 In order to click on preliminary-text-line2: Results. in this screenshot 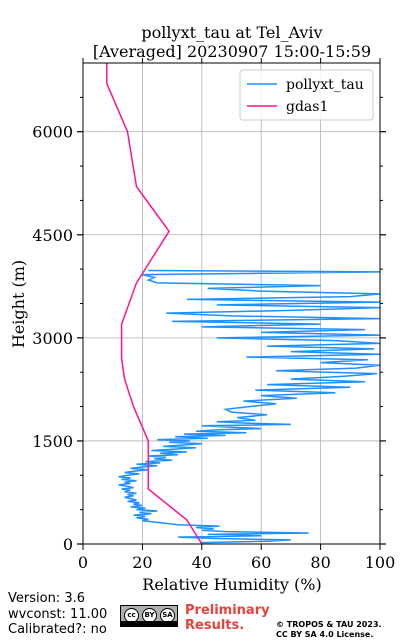, I will do `click(215, 625)`.